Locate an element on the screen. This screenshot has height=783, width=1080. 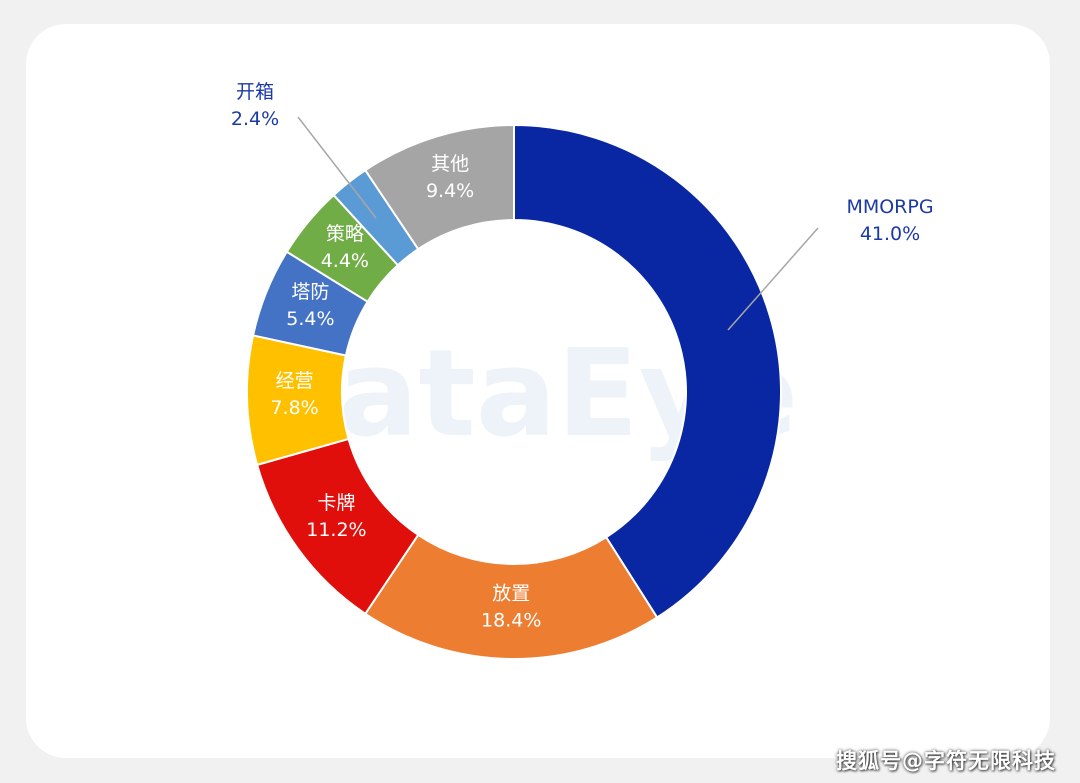
slice-label-1: 放置 is located at coordinates (511, 593).